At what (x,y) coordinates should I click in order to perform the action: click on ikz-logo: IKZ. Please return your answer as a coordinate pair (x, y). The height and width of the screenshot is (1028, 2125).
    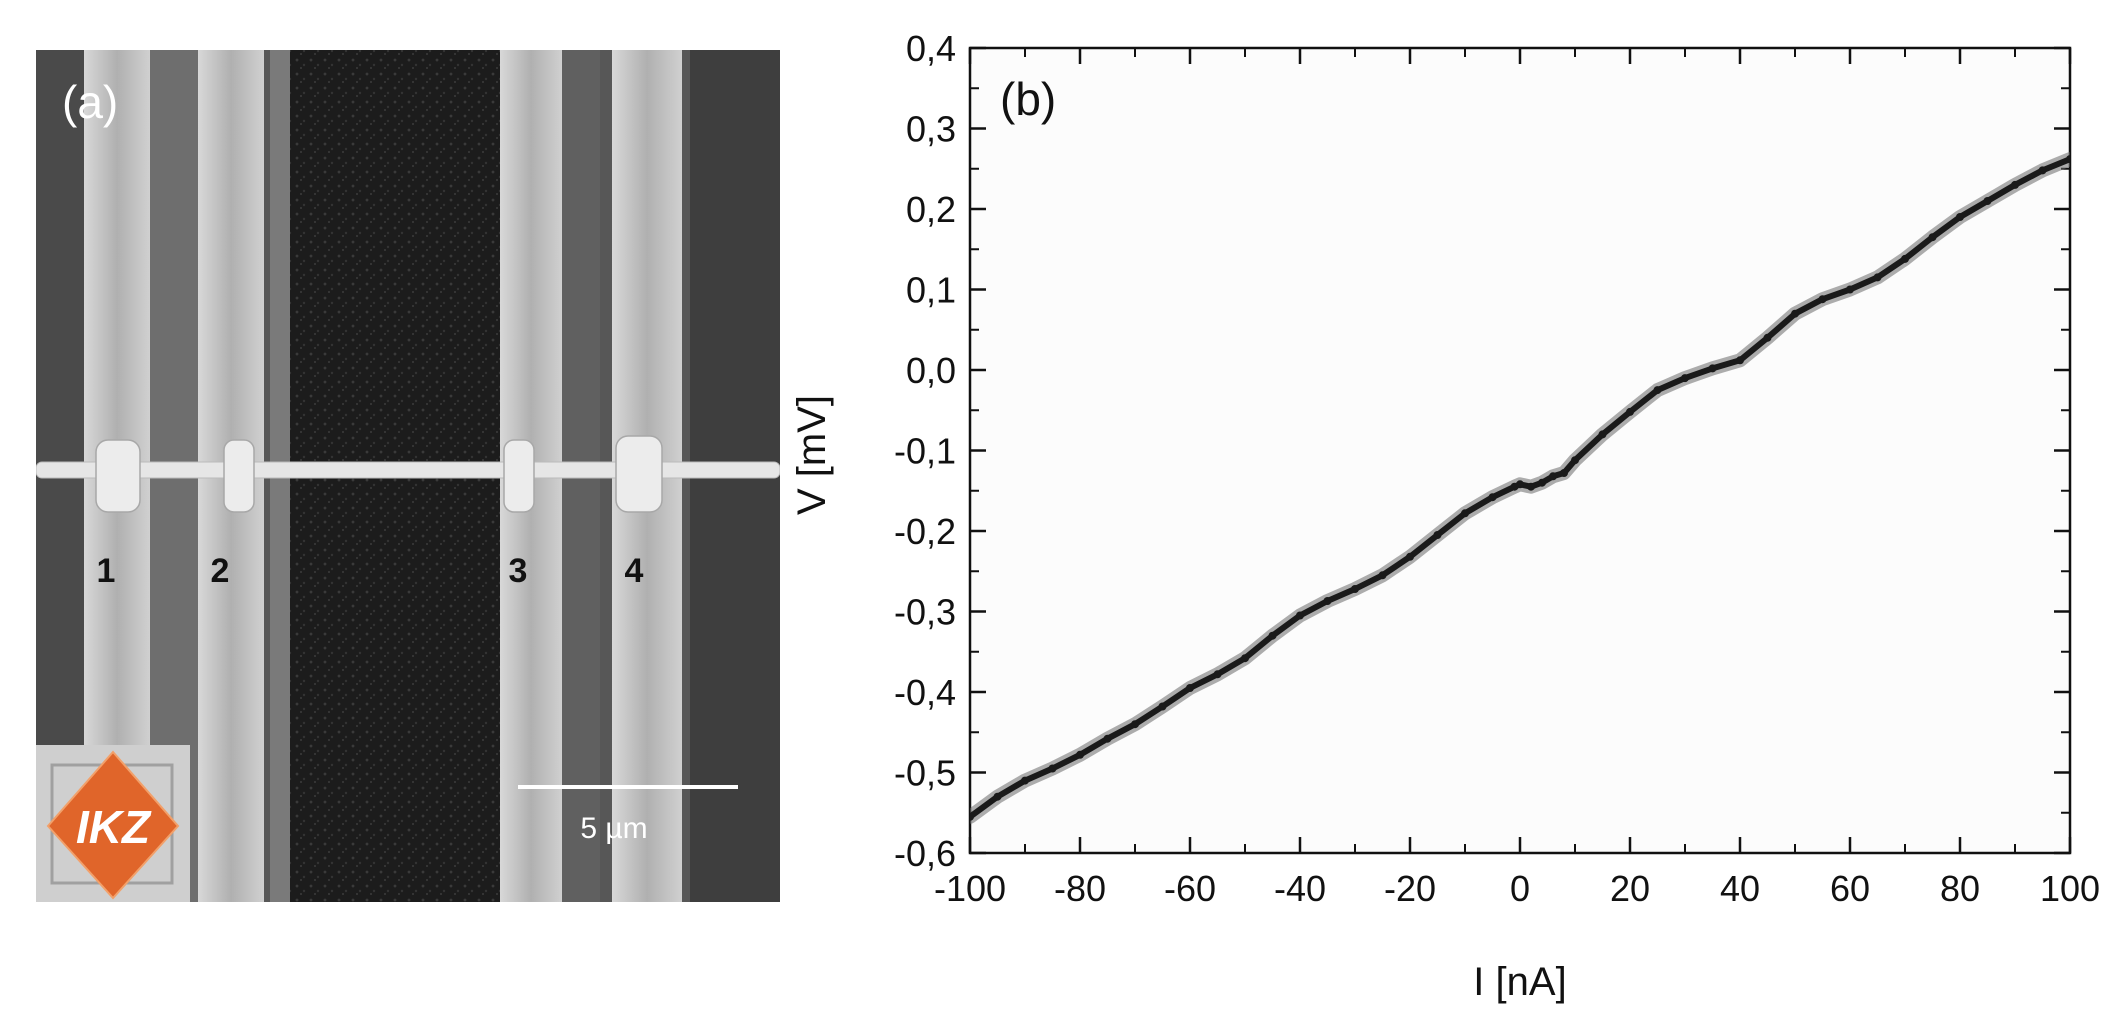
    Looking at the image, I should click on (113, 823).